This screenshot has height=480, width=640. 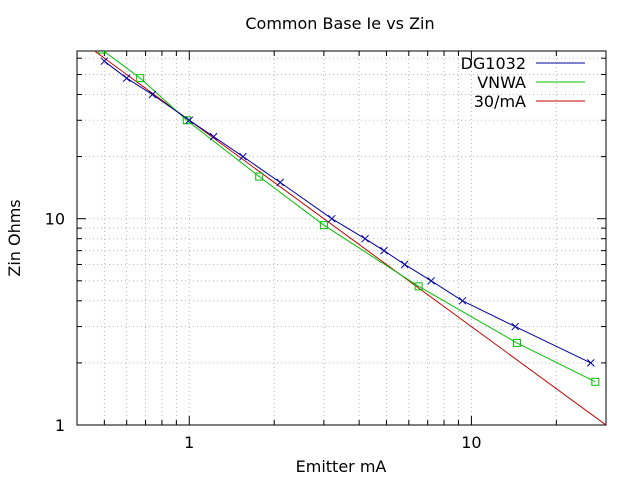 What do you see at coordinates (500, 101) in the screenshot?
I see `legend-label: 30/mA` at bounding box center [500, 101].